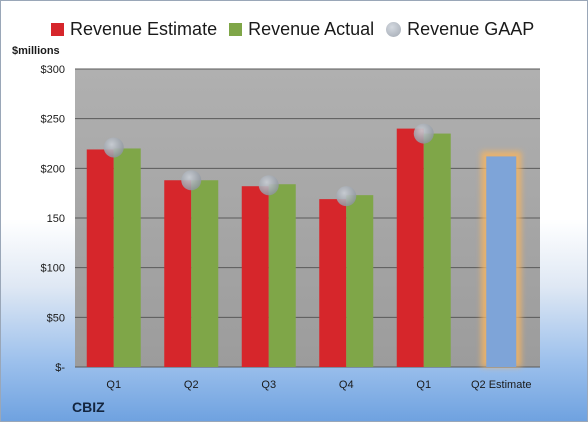 The height and width of the screenshot is (422, 588). Describe the element at coordinates (53, 169) in the screenshot. I see `y-tick-label-4: $200` at that location.